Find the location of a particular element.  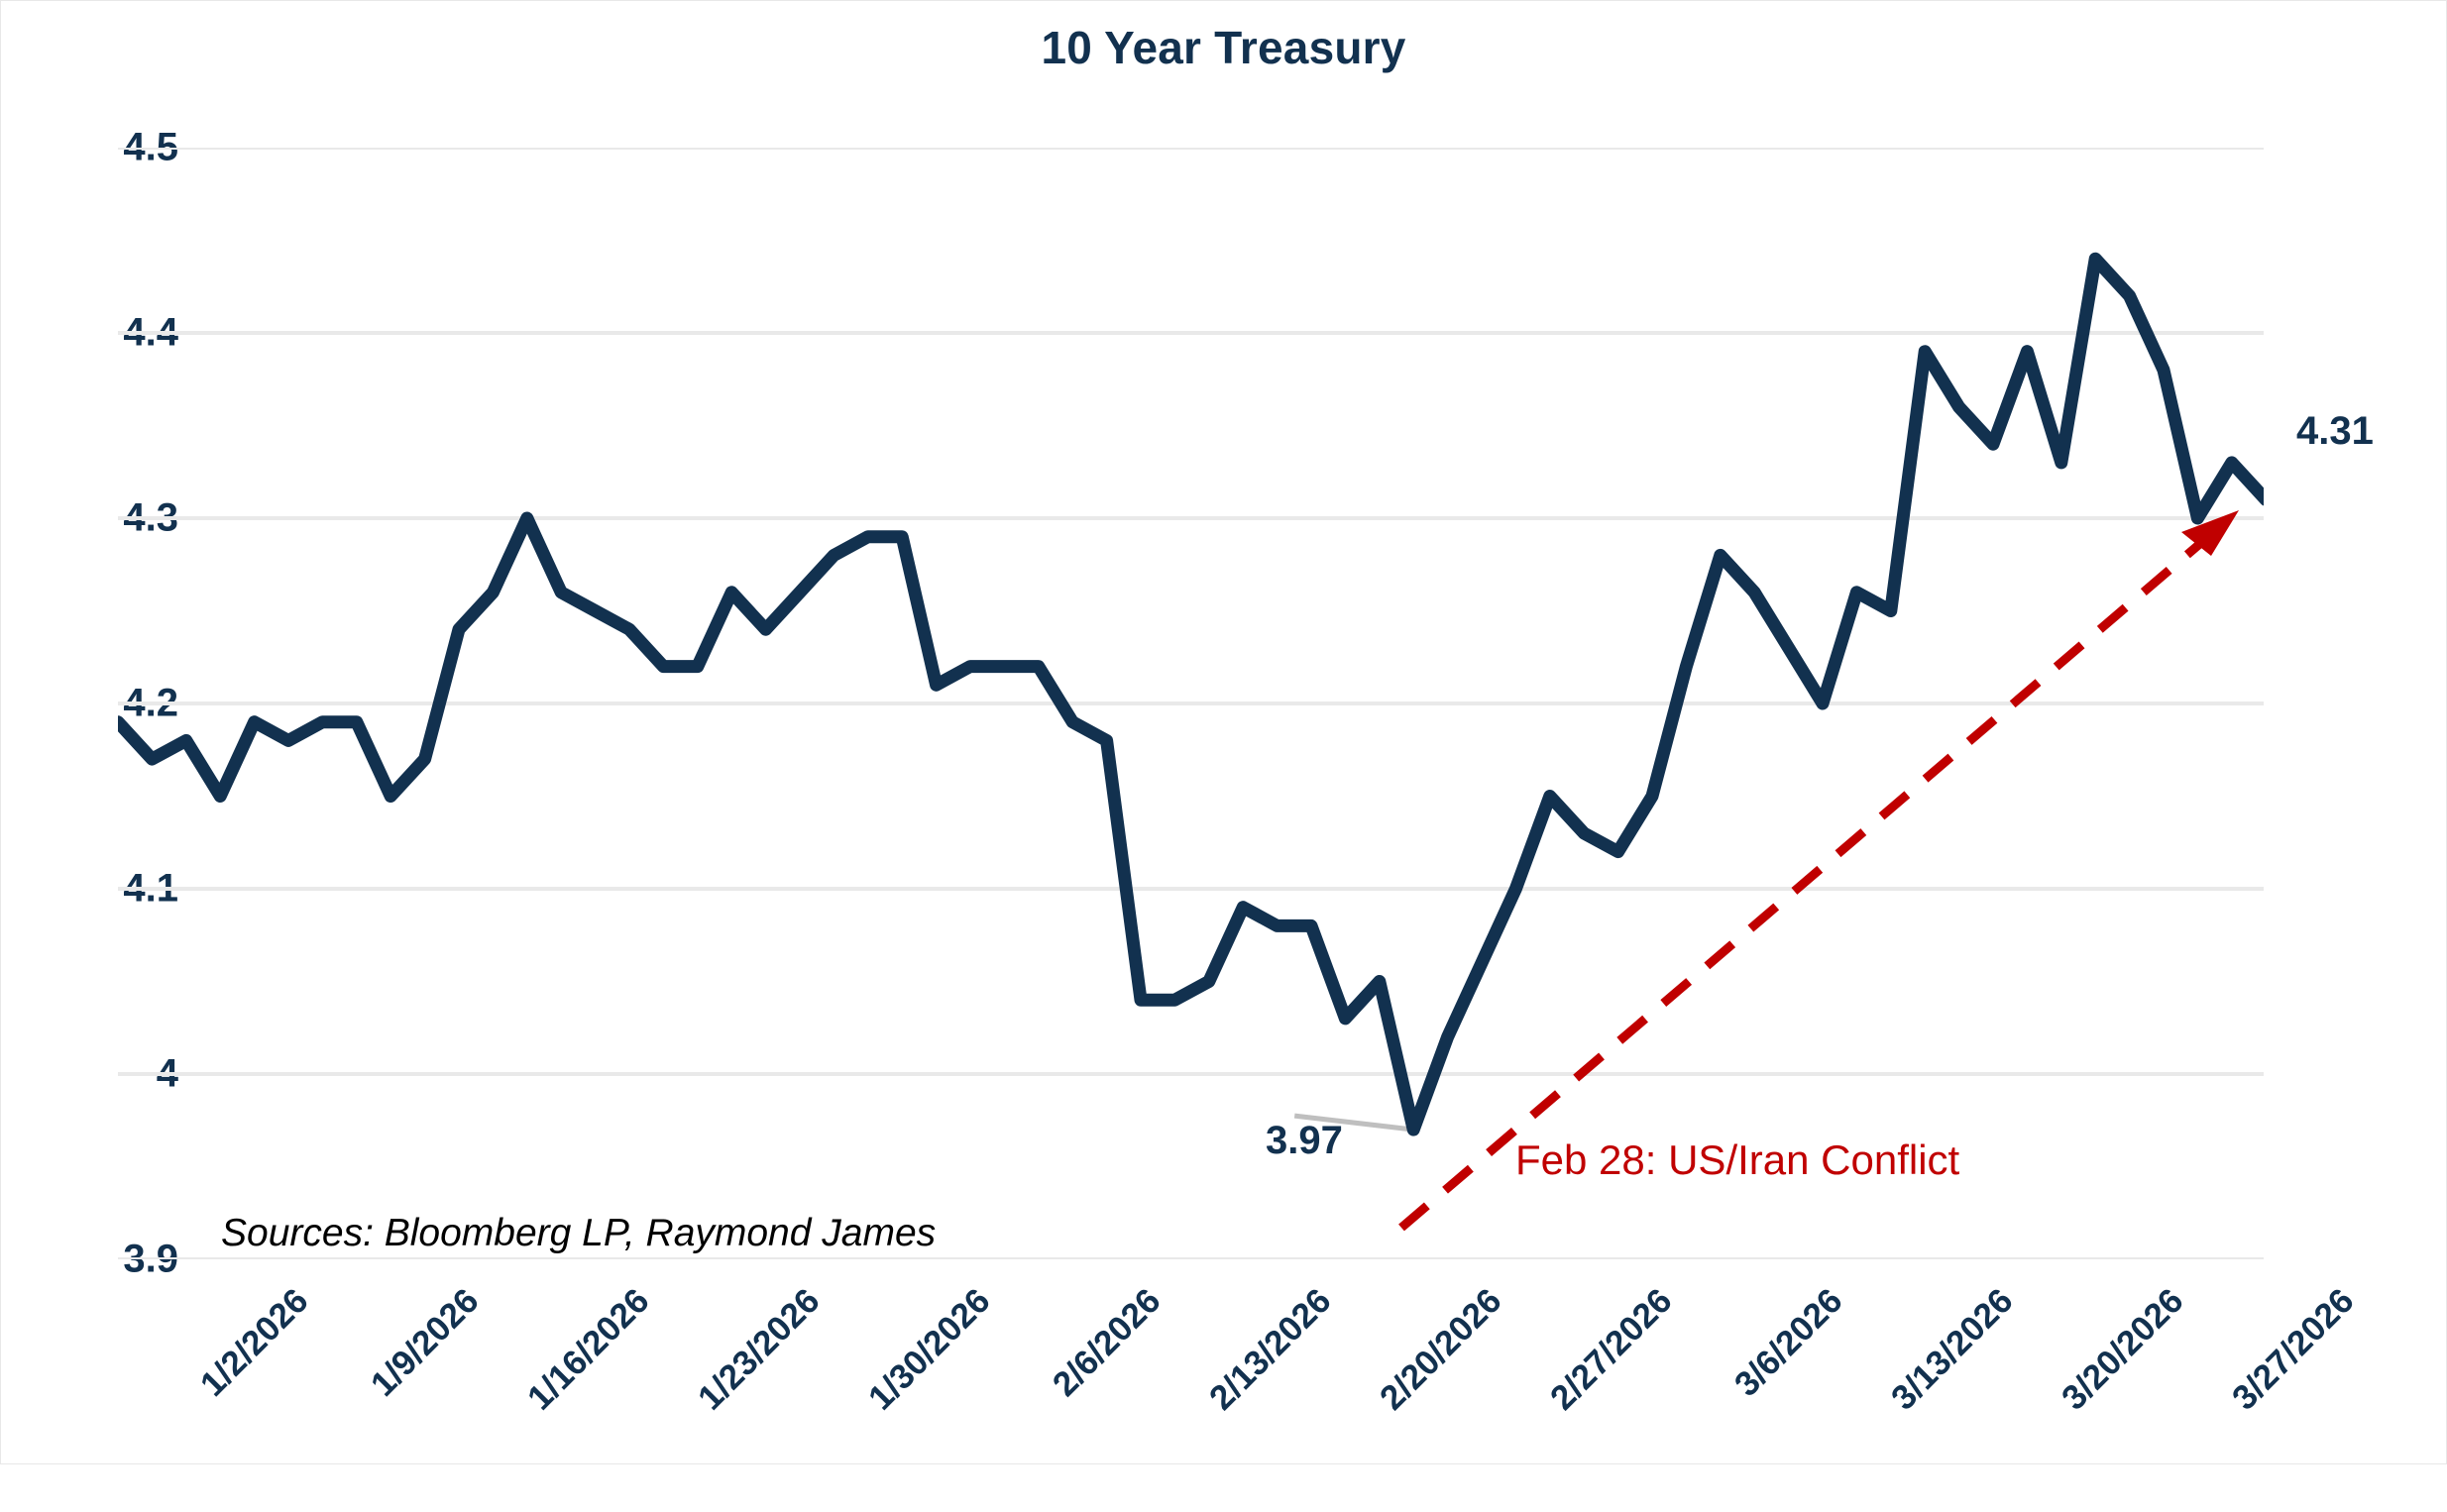

data-label-low: 3.97 is located at coordinates (1304, 1140).